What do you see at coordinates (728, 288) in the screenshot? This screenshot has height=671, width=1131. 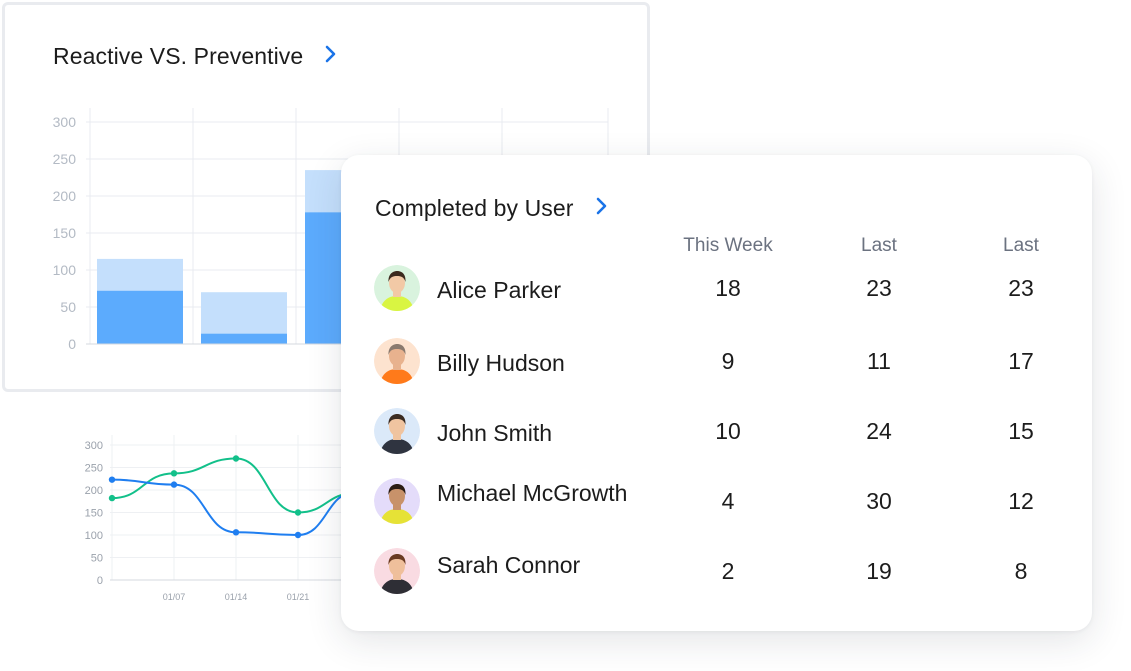 I see `this-week-count: 18` at bounding box center [728, 288].